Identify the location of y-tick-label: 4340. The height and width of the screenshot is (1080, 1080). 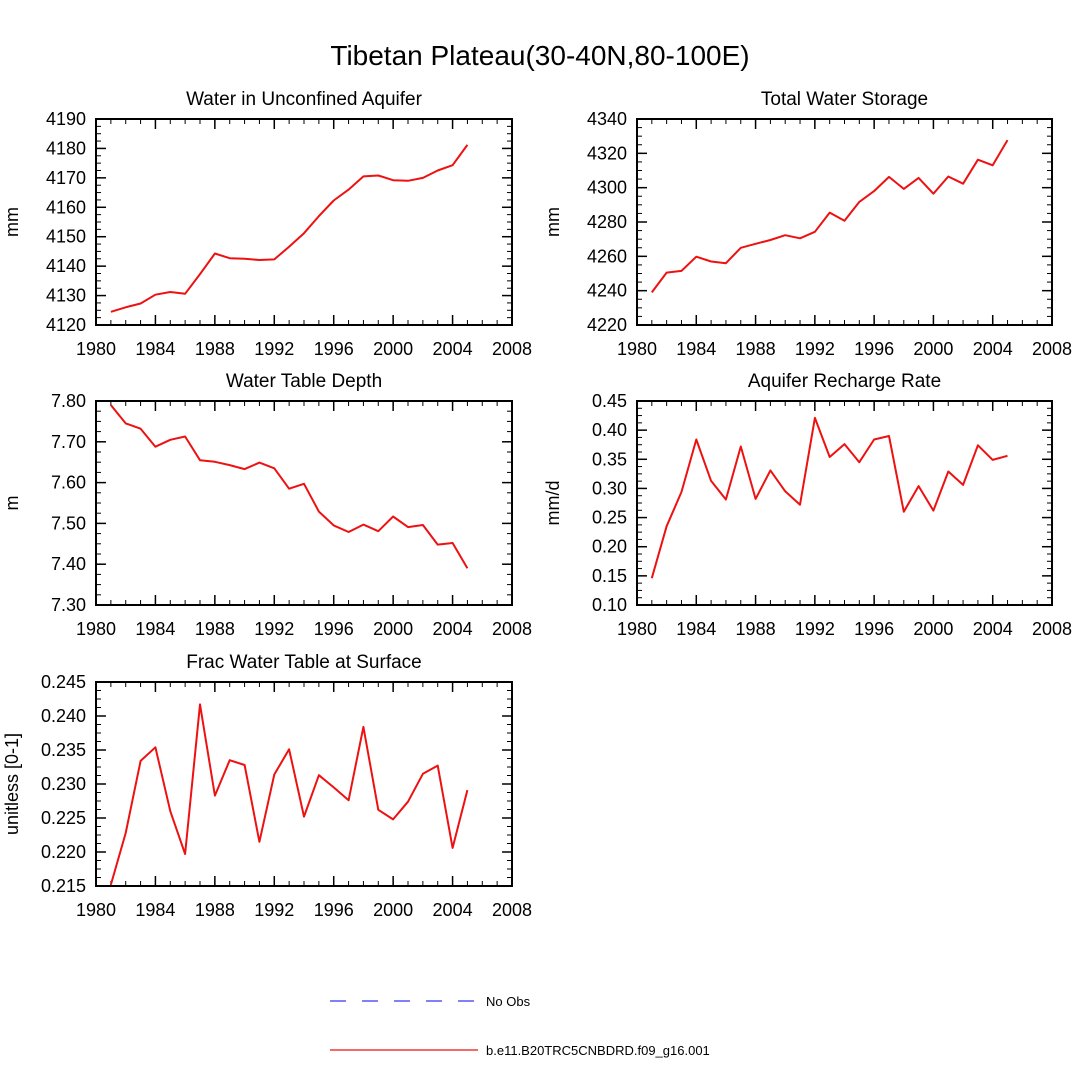
(607, 119).